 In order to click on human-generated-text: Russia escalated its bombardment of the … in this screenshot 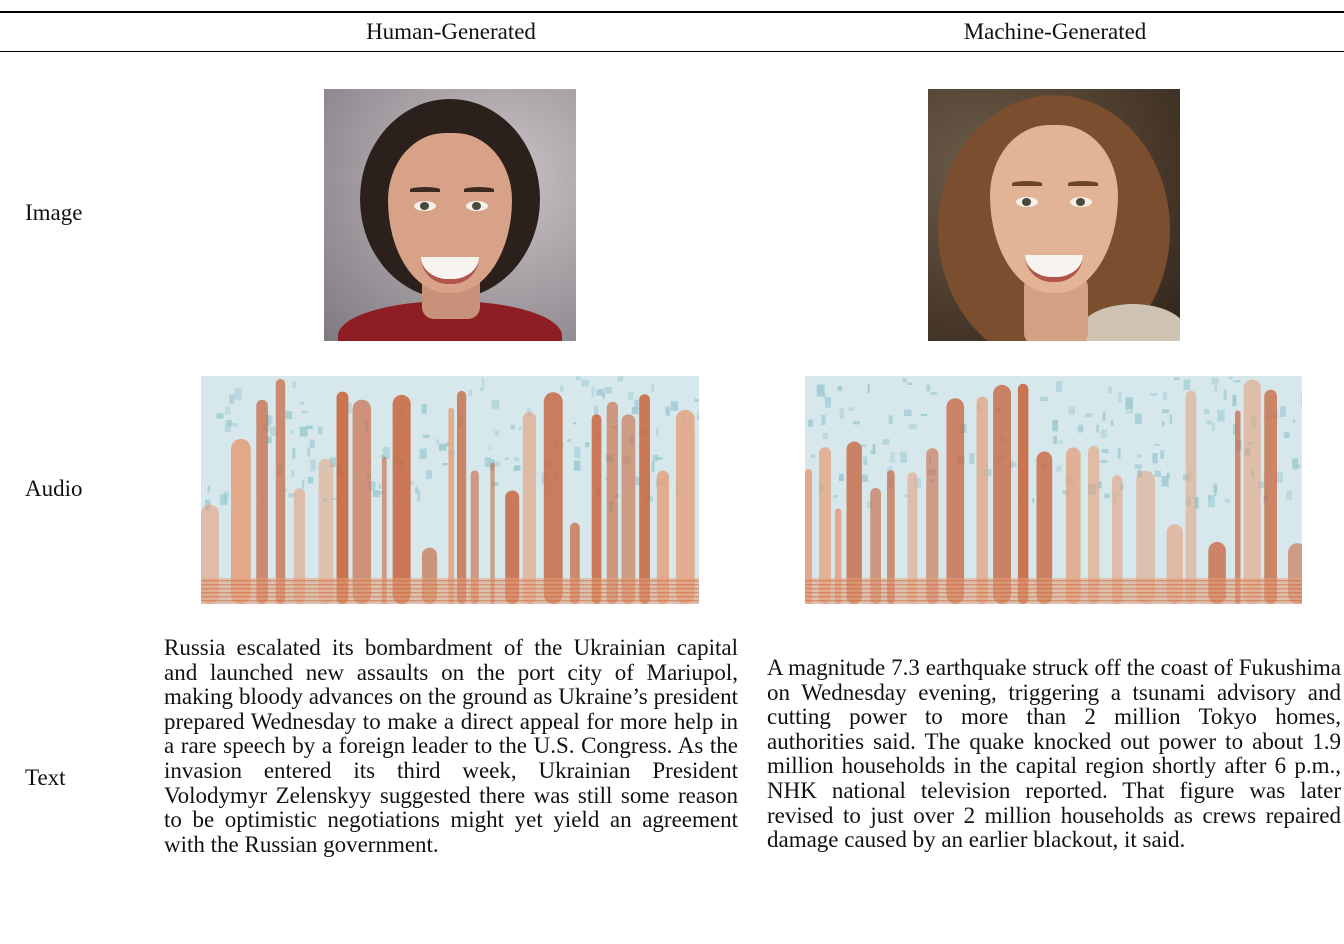, I will do `click(451, 746)`.